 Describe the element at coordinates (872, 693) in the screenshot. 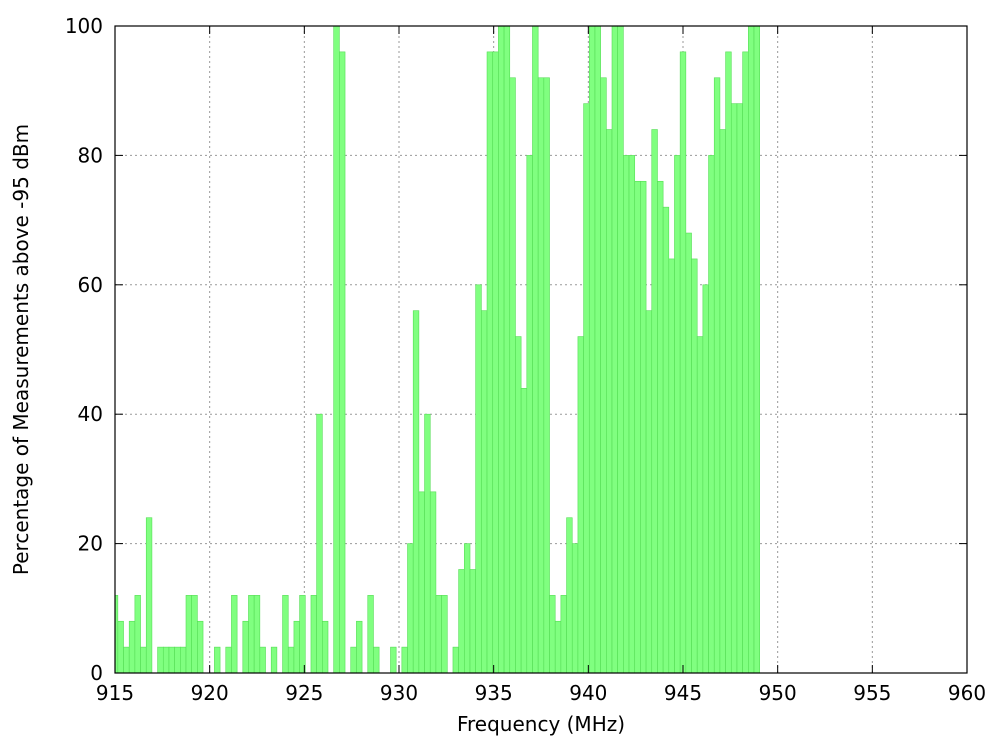

I see `x-tick-label: 955` at that location.